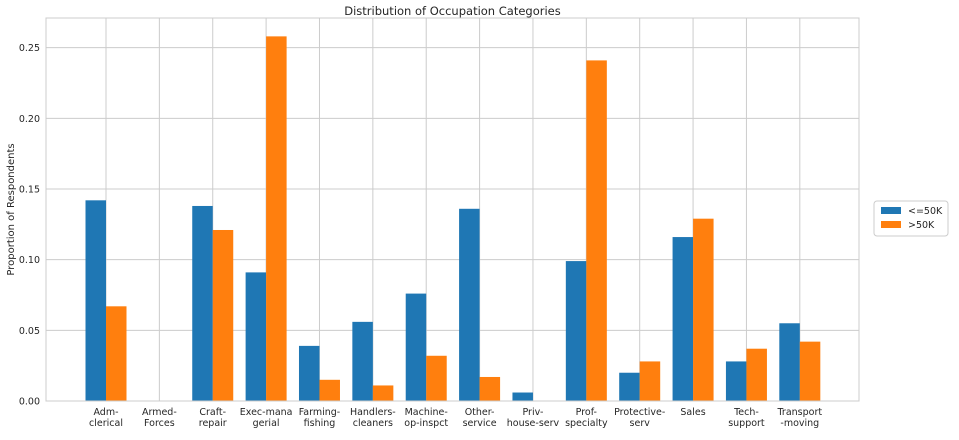 This screenshot has width=959, height=440. What do you see at coordinates (925, 211) in the screenshot?
I see `legend-label-le50k: <=50K` at bounding box center [925, 211].